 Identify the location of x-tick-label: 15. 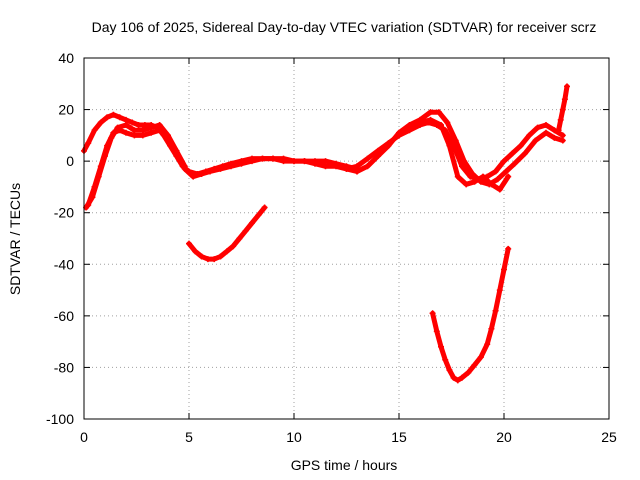
(399, 437).